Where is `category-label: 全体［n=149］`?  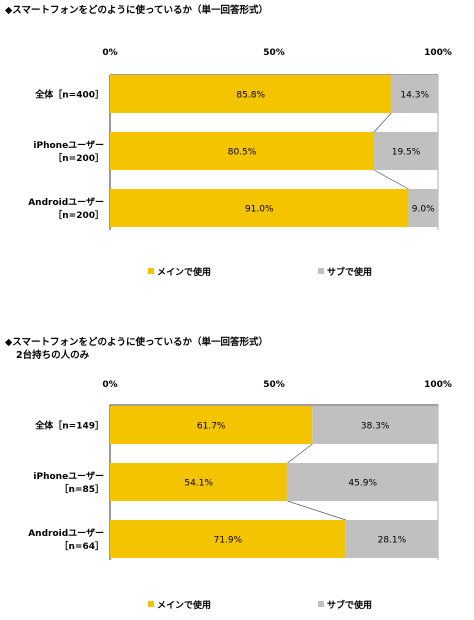
category-label: 全体［n=149］ is located at coordinates (69, 426).